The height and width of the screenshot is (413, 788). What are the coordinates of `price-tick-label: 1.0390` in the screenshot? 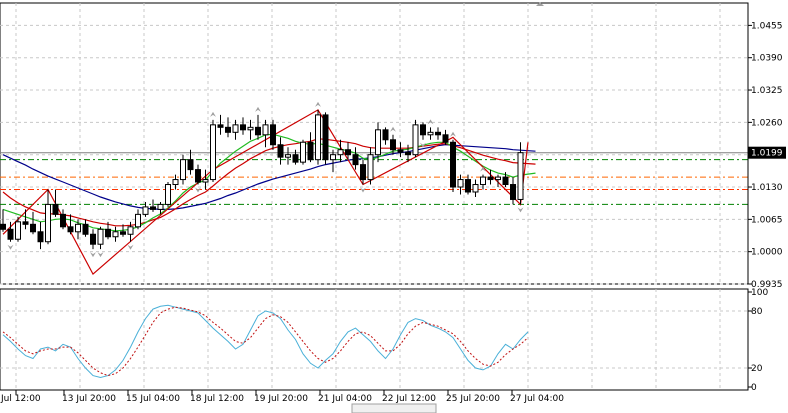 It's located at (767, 59).